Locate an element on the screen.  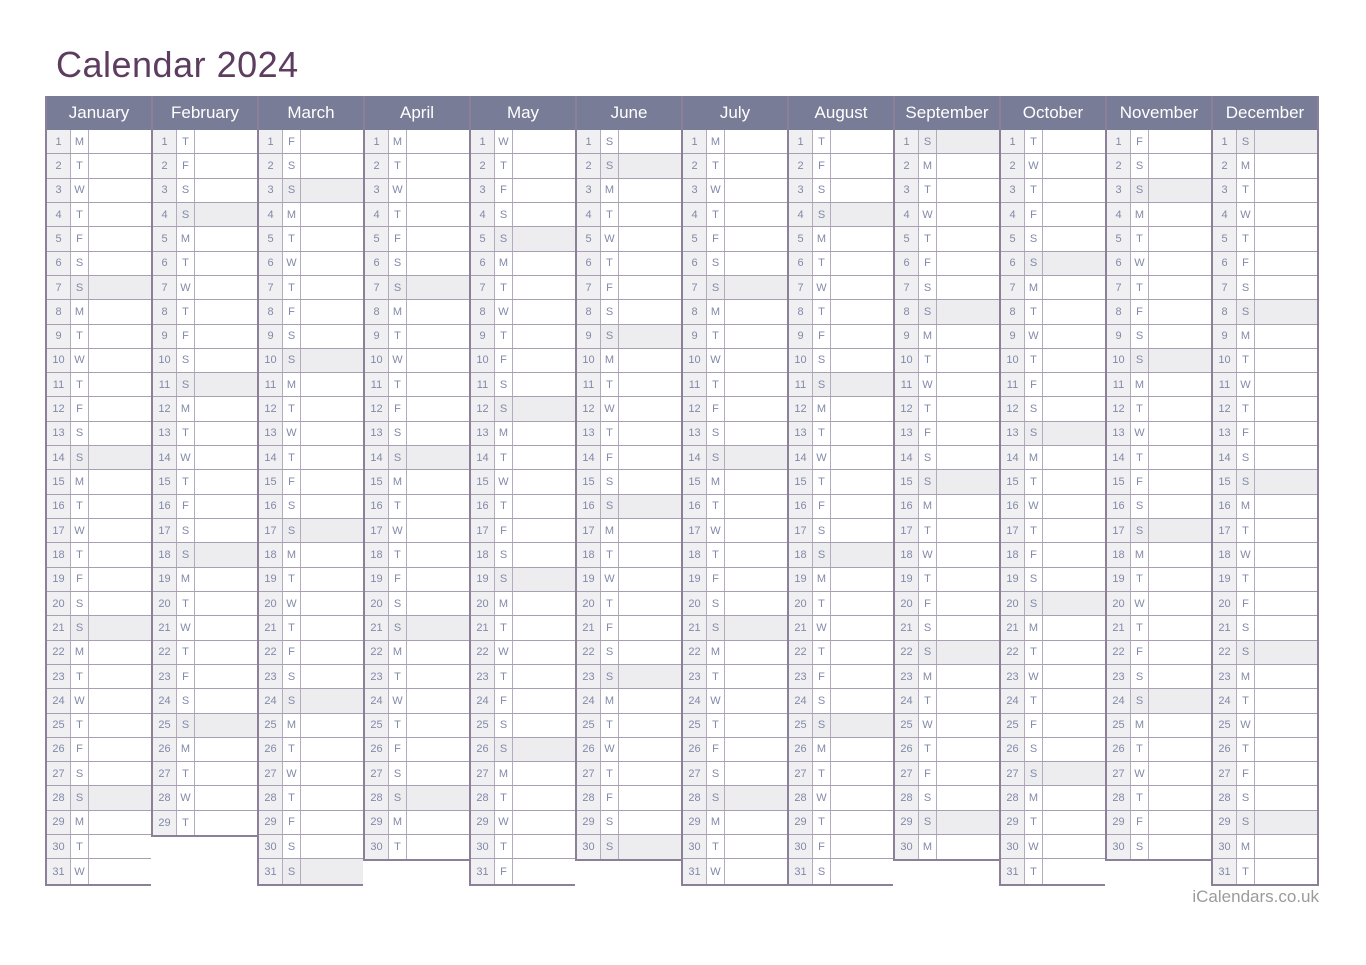
day-number: 27 is located at coordinates (695, 774).